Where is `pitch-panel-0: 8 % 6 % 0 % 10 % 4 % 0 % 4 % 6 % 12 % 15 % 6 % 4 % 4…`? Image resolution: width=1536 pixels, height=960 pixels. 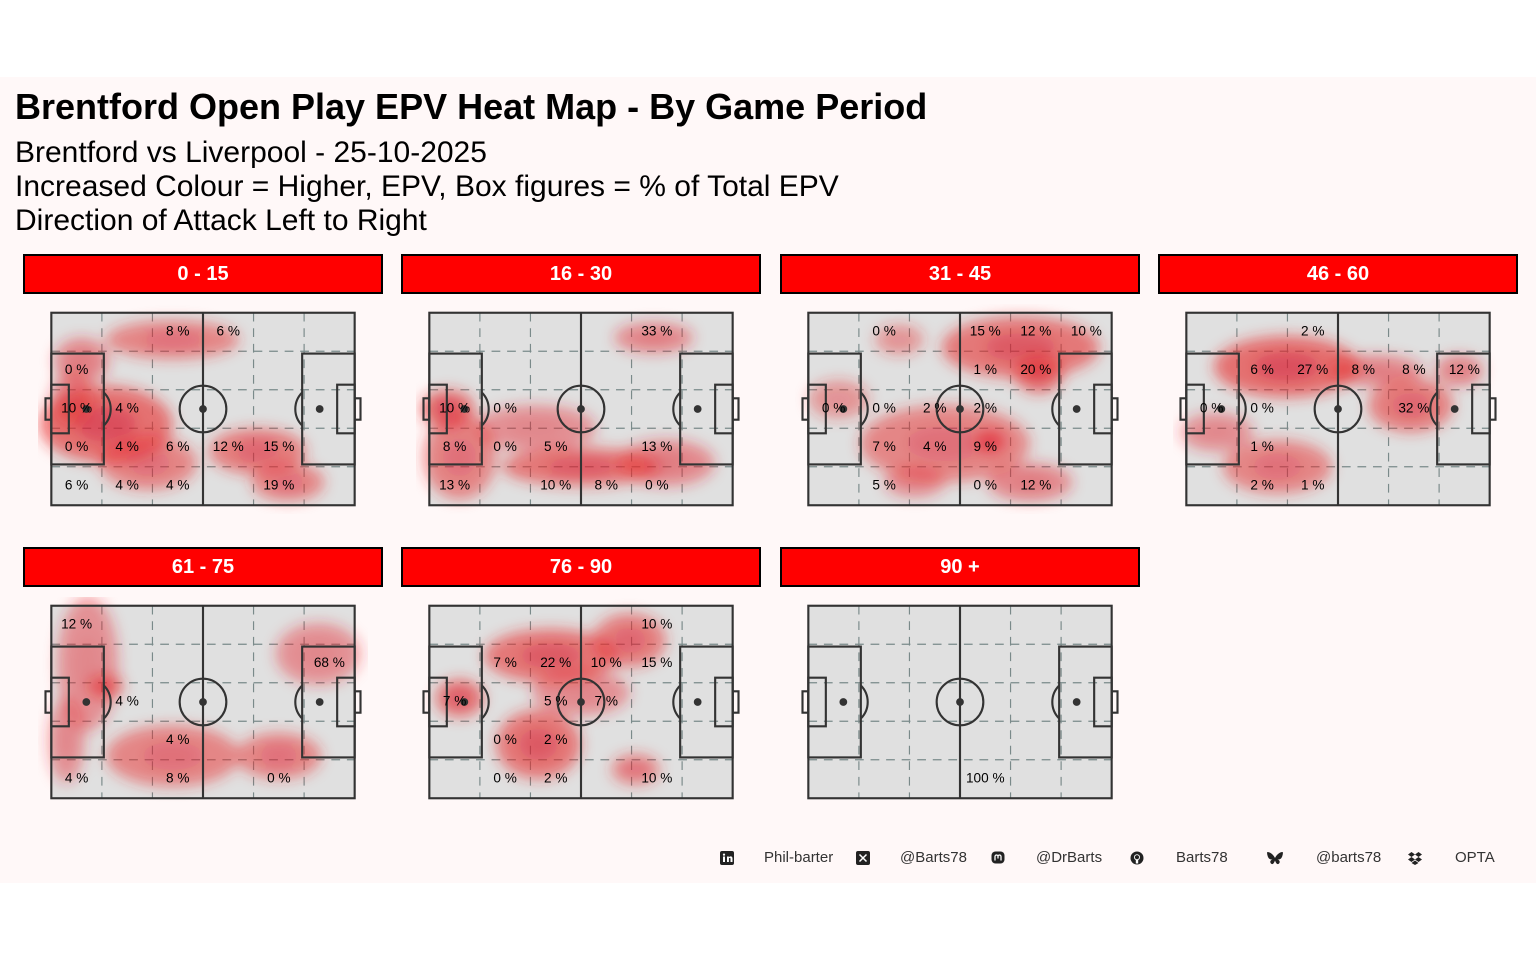
pitch-panel-0: 8 % 6 % 0 % 10 % 4 % 0 % 4 % 6 % 12 % 15 % 6 % 4 % 4… is located at coordinates (200, 409).